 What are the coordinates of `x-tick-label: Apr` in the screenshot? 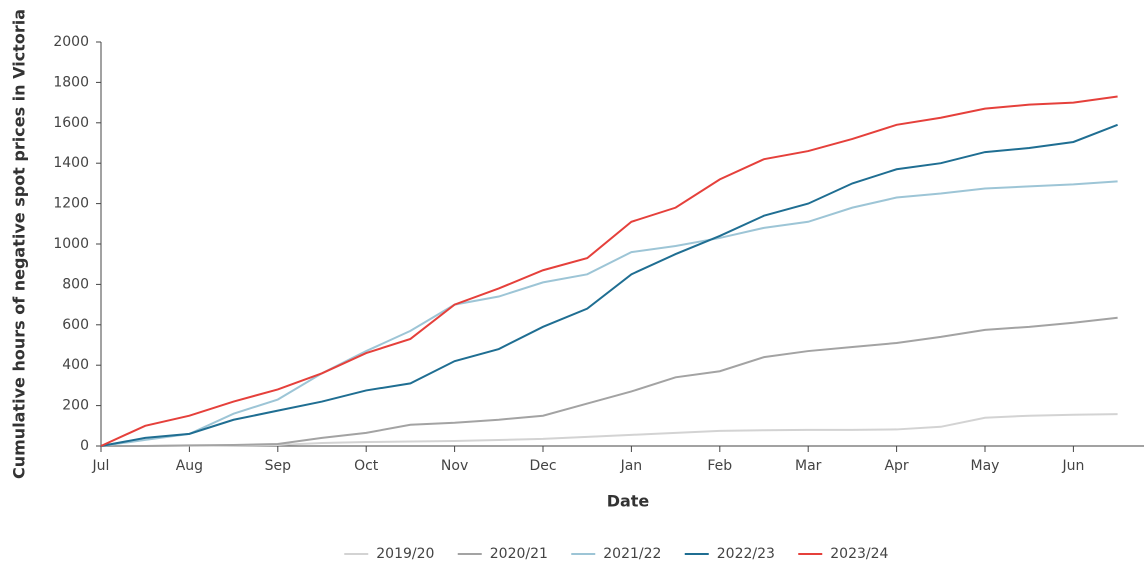 It's located at (896, 466).